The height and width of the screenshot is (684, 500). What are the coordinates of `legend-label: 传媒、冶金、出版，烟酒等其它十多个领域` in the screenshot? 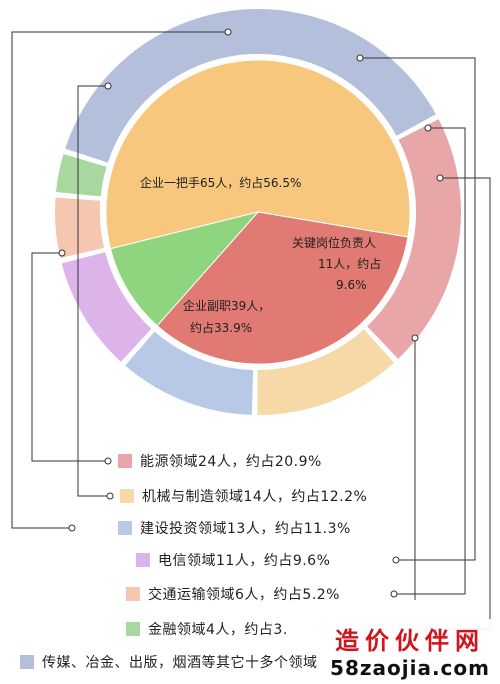 It's located at (180, 663).